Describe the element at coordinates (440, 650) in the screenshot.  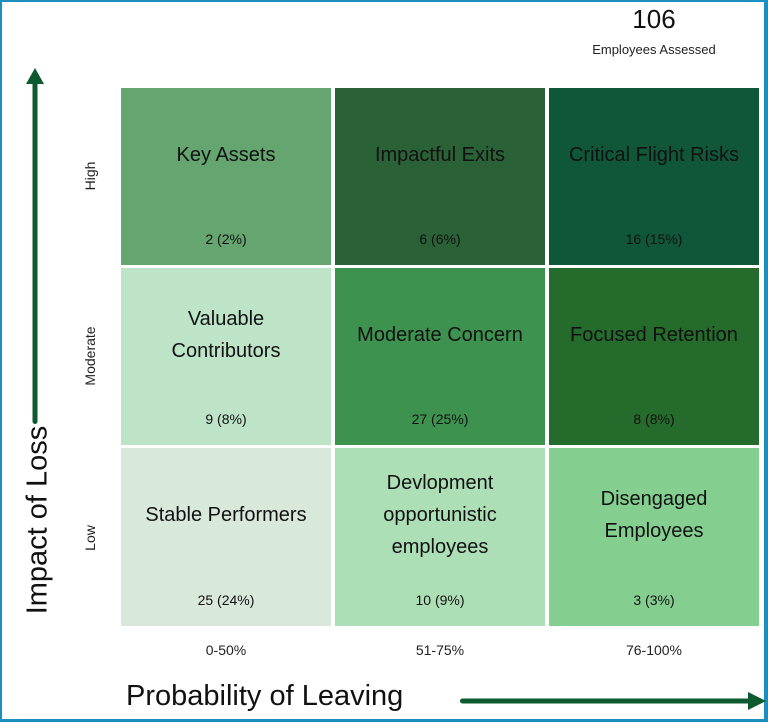
I see `col-label-51-75: 51-75%` at that location.